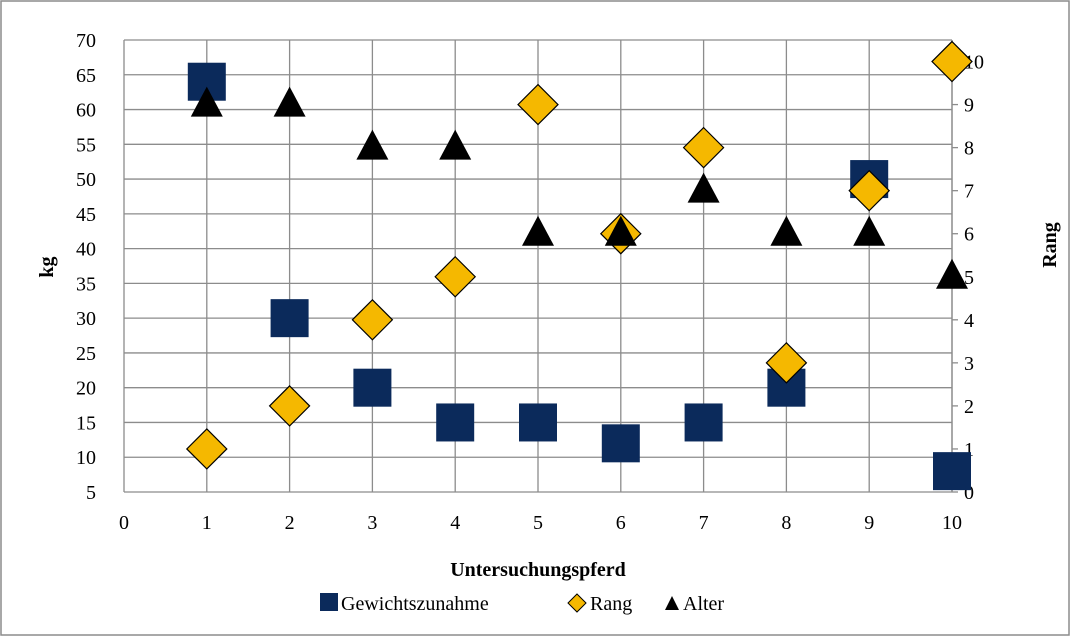  What do you see at coordinates (86, 389) in the screenshot?
I see `y-tick-label: 20` at bounding box center [86, 389].